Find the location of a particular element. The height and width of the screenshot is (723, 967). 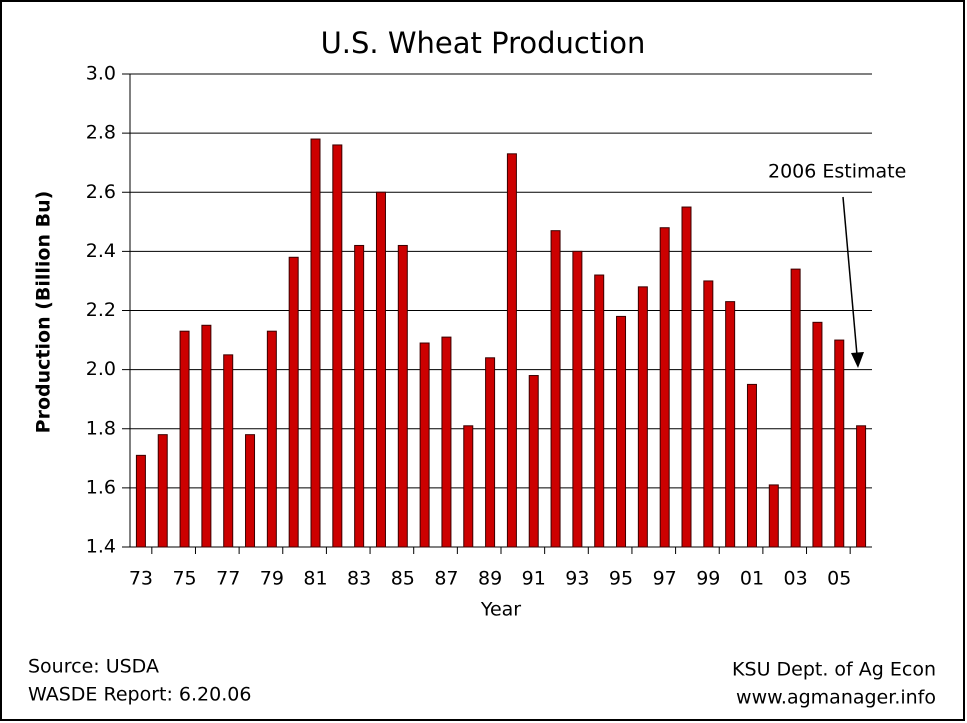

x-tick-label: 73 is located at coordinates (141, 579).